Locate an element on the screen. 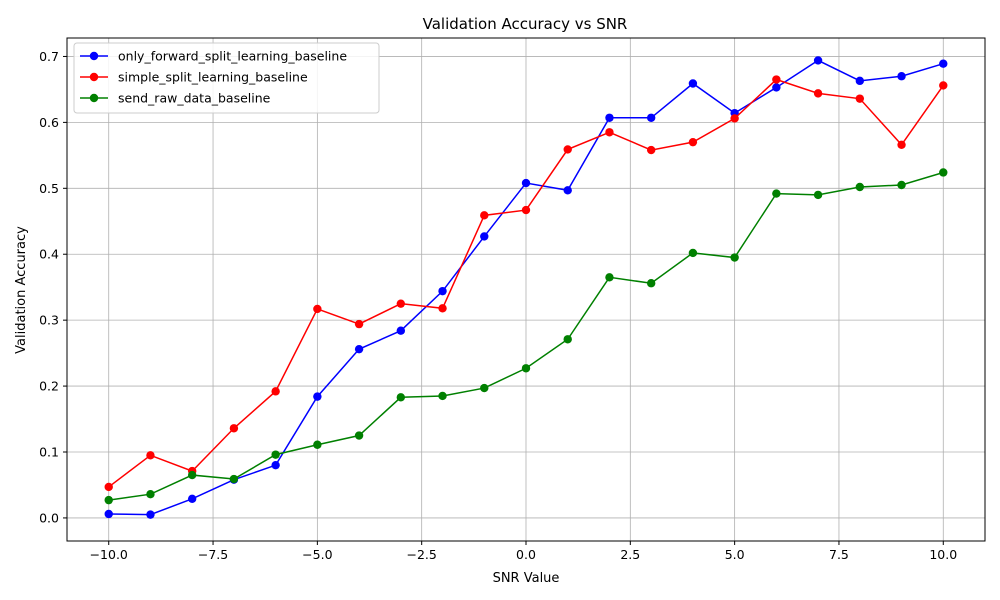 The height and width of the screenshot is (600, 1000). x-tick-label: −10.0 is located at coordinates (109, 554).